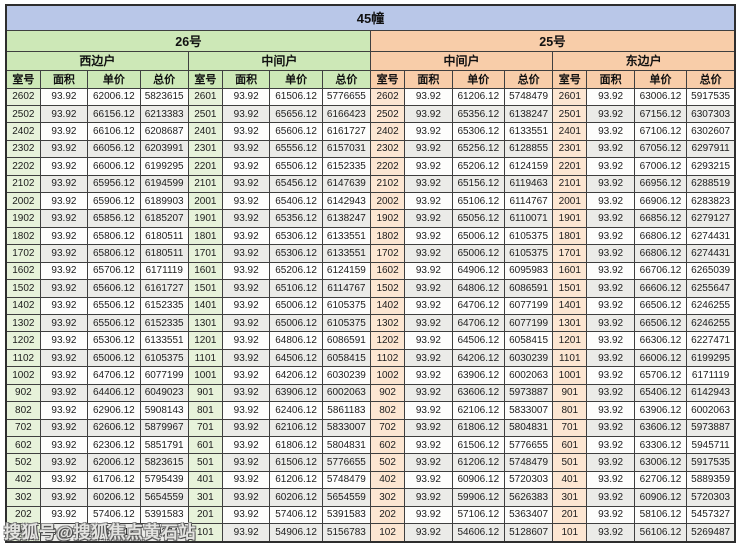 This screenshot has width=740, height=545. Describe the element at coordinates (296, 166) in the screenshot. I see `unit-price-cell: 65506.12` at that location.